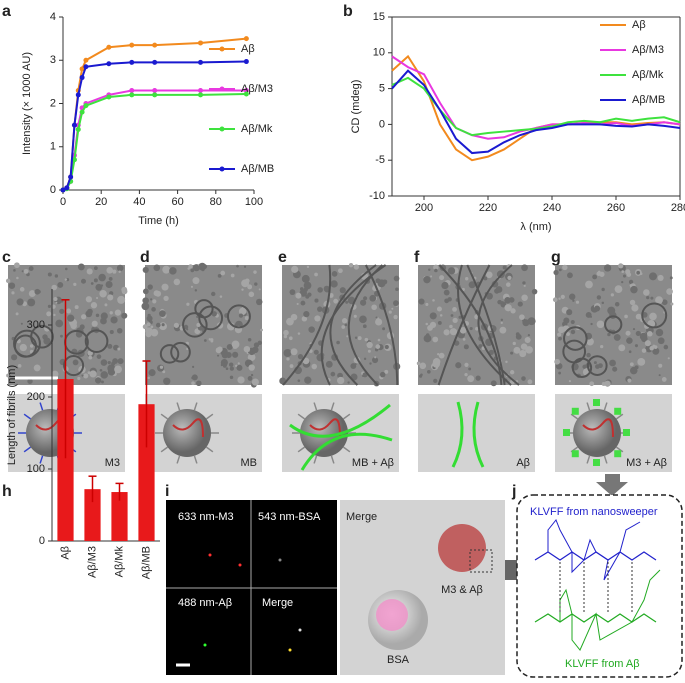 This screenshot has width=685, height=683. Describe the element at coordinates (119, 516) in the screenshot. I see `bar` at that location.